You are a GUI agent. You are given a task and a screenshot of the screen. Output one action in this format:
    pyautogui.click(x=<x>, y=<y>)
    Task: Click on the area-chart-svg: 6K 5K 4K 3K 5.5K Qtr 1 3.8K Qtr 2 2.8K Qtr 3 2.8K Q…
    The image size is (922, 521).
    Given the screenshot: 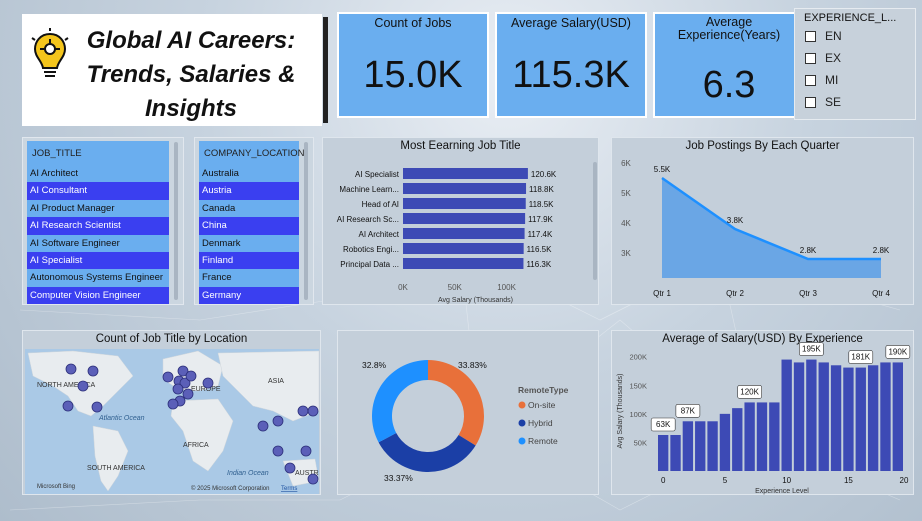 What is the action you would take?
    pyautogui.click(x=755, y=228)
    